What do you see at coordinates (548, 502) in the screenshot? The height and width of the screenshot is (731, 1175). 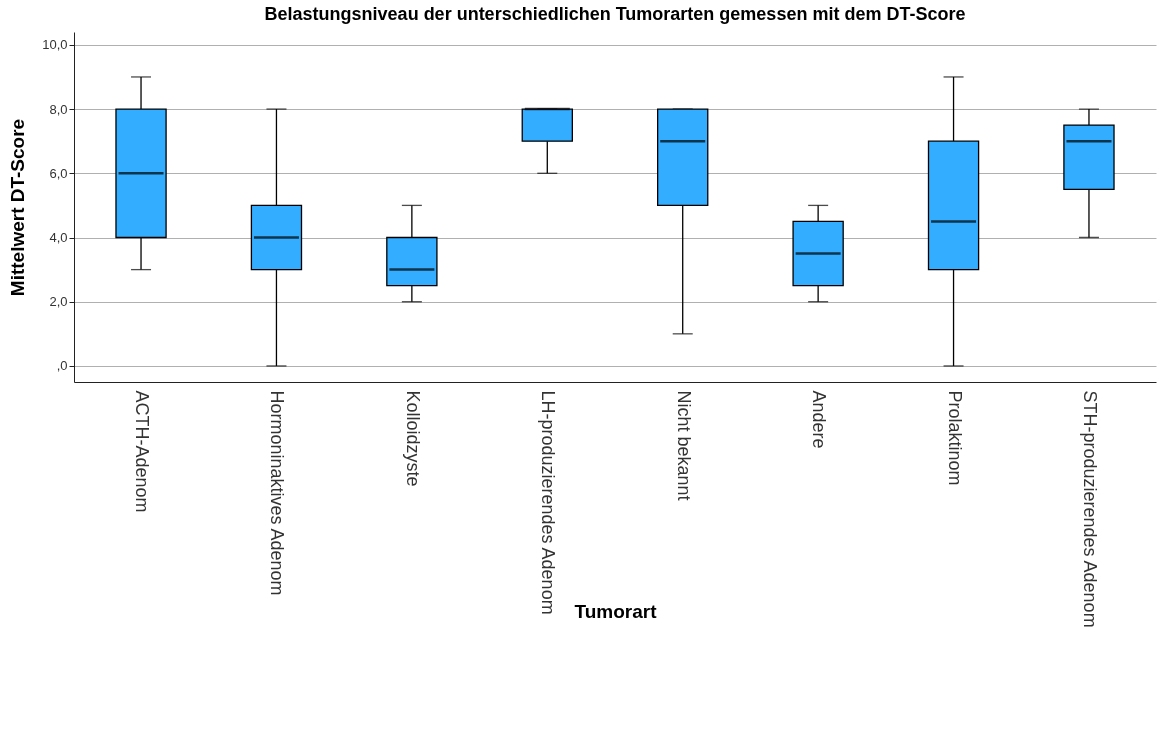 I see `x-tick-label: LH-produzierendes Adenom` at bounding box center [548, 502].